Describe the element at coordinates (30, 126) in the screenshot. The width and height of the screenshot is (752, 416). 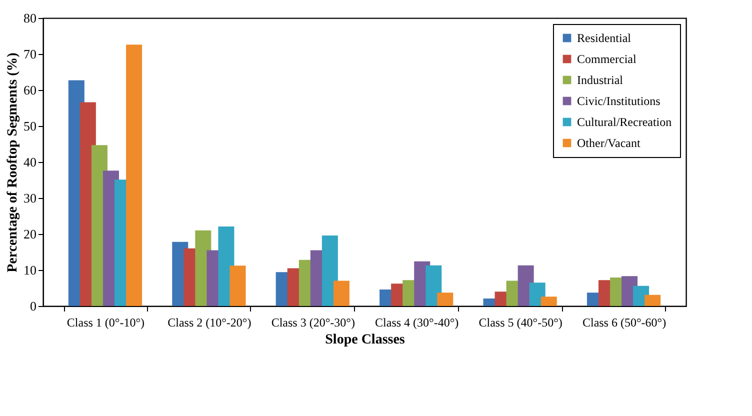
I see `y-tick-label: 50` at that location.